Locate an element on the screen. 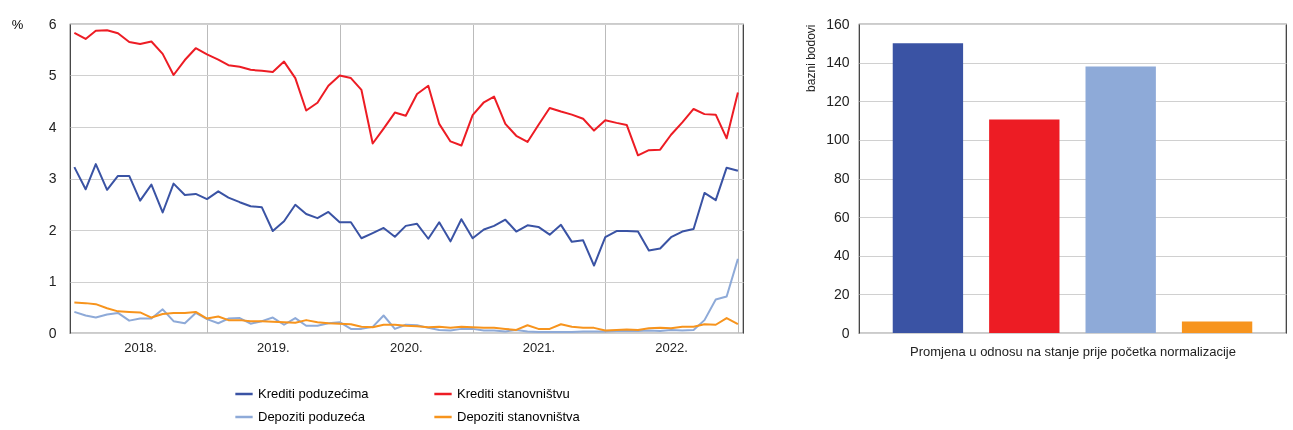  y-tick-label: 20 is located at coordinates (841, 293).